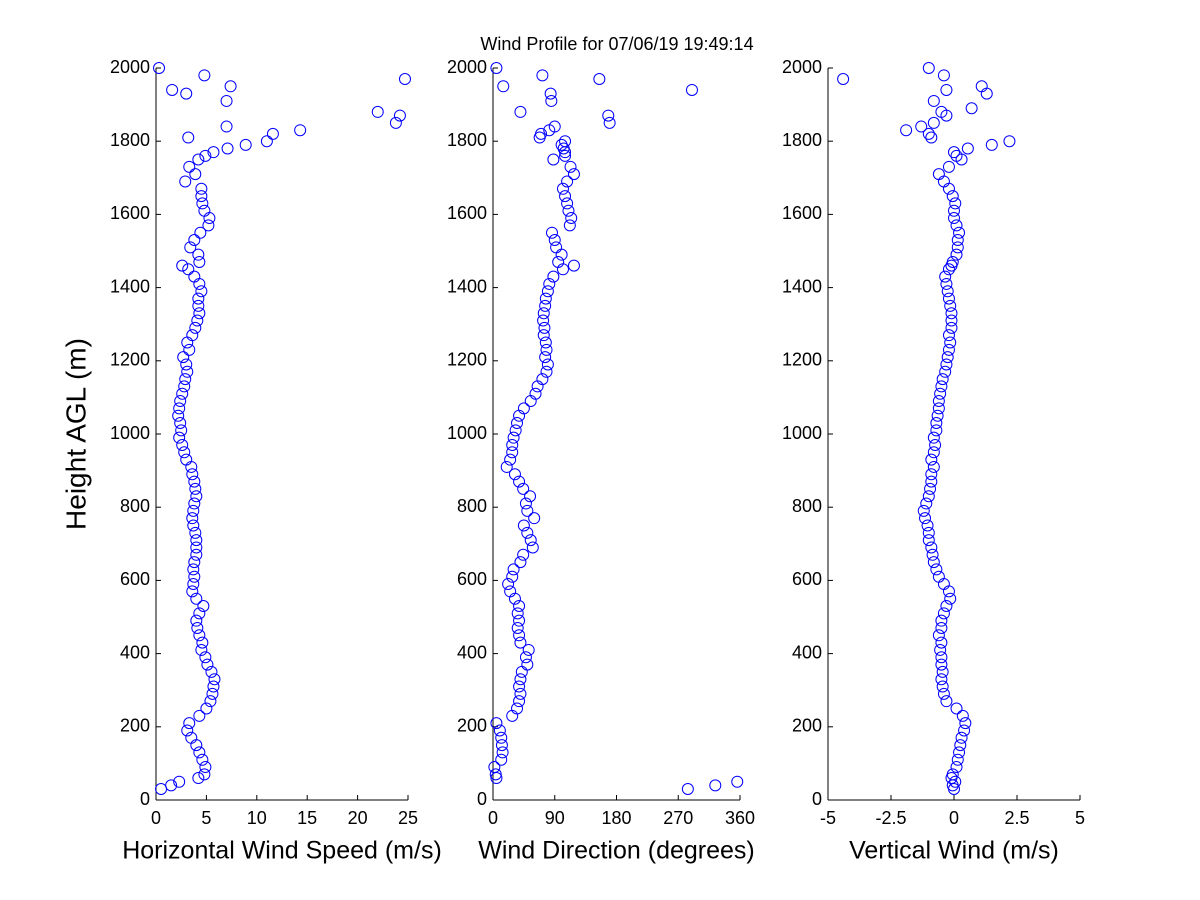  What do you see at coordinates (802, 286) in the screenshot?
I see `y-tick-label: 1400` at bounding box center [802, 286].